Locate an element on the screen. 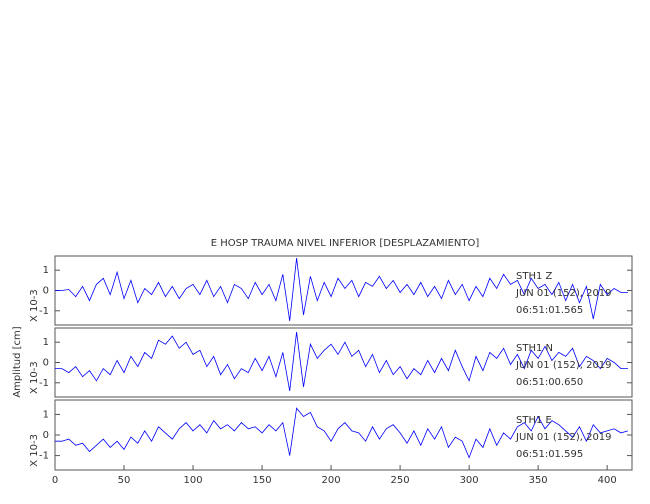 The width and height of the screenshot is (650, 504). x-tick-label: 0 is located at coordinates (55, 480).